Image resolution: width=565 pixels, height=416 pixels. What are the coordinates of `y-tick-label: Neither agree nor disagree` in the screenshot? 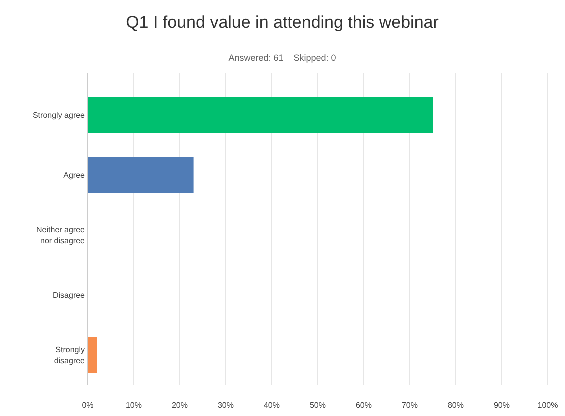 It's located at (61, 236).